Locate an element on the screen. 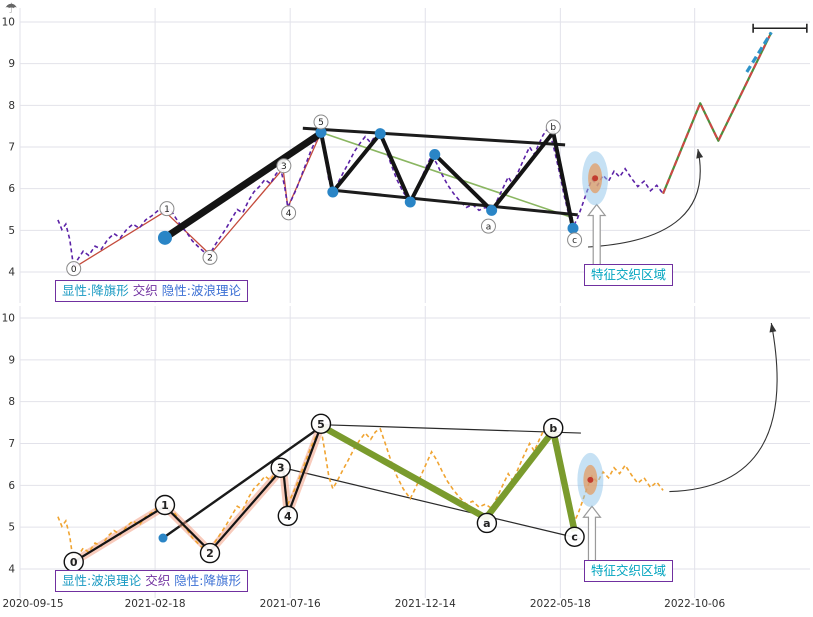  wave-path-red is located at coordinates (197, 200).